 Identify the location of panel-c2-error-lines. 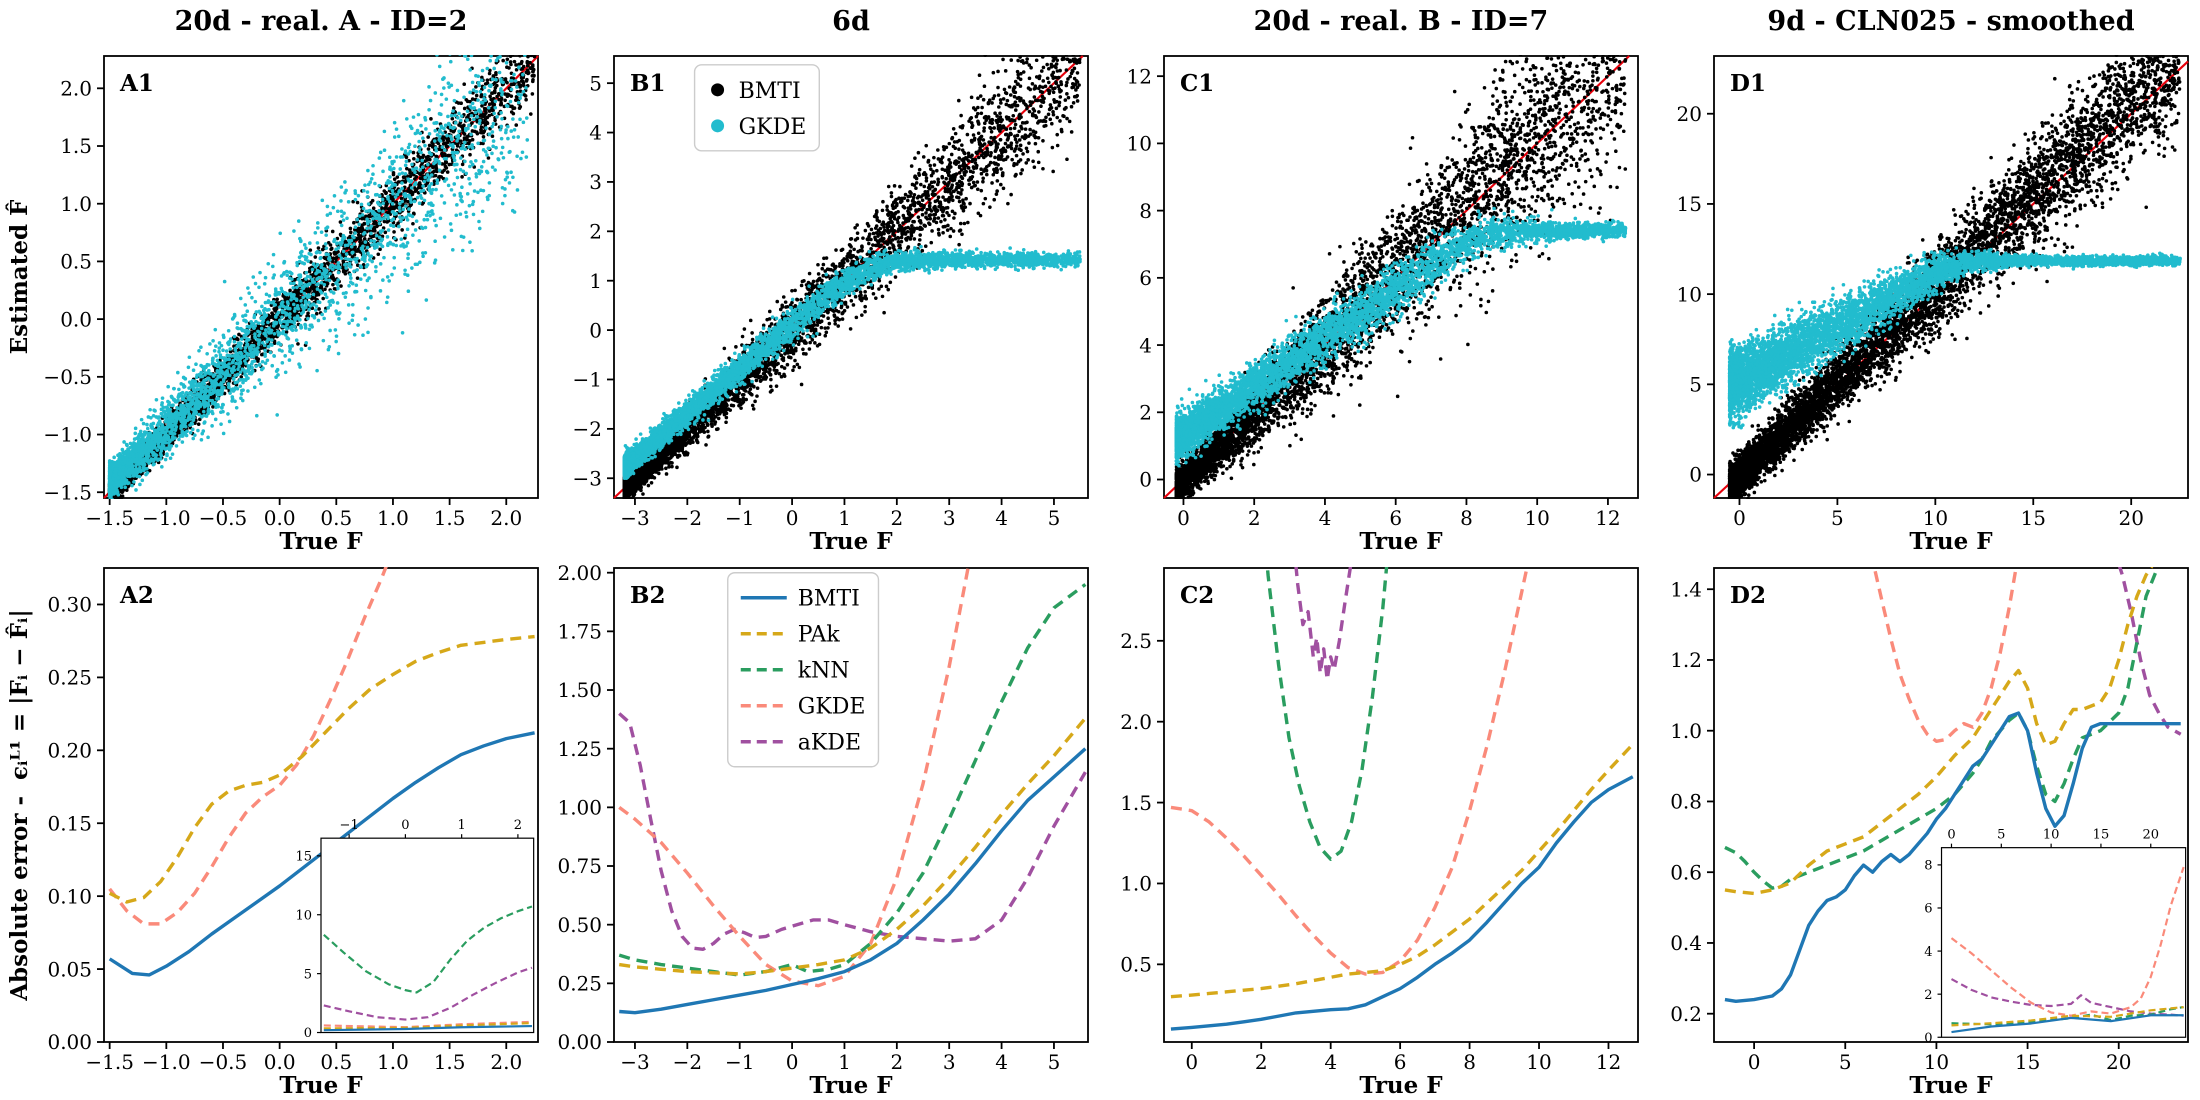
(1375, 828).